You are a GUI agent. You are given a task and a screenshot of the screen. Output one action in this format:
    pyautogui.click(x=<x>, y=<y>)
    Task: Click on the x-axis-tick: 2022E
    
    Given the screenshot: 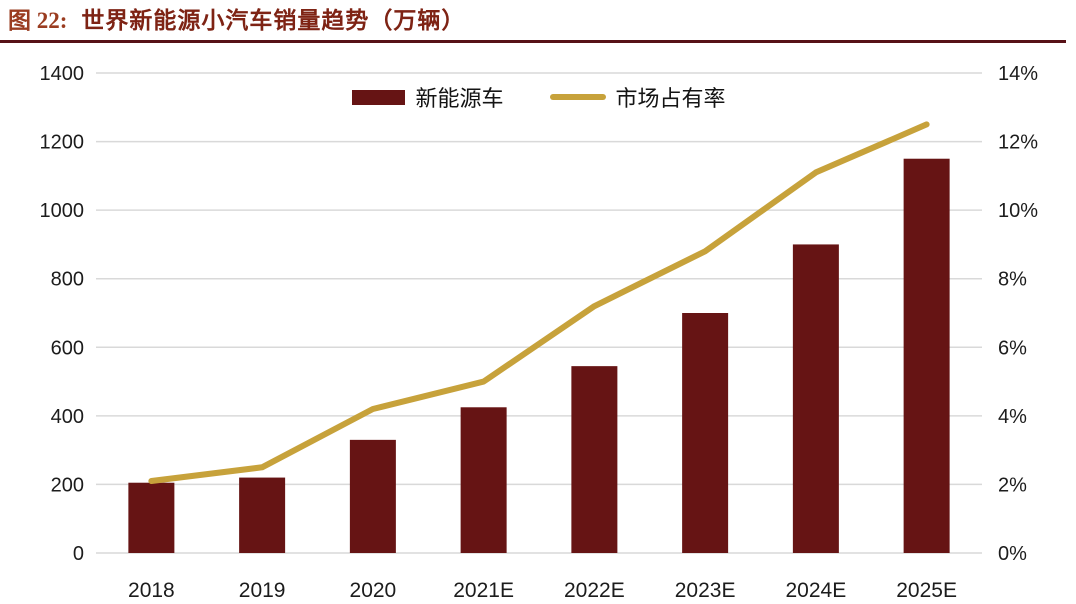 What is the action you would take?
    pyautogui.click(x=594, y=590)
    